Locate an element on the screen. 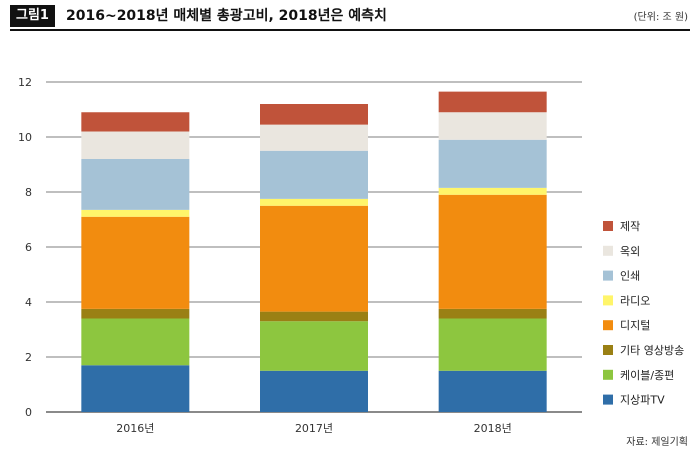  x-tick-label: 2016년 is located at coordinates (135, 428).